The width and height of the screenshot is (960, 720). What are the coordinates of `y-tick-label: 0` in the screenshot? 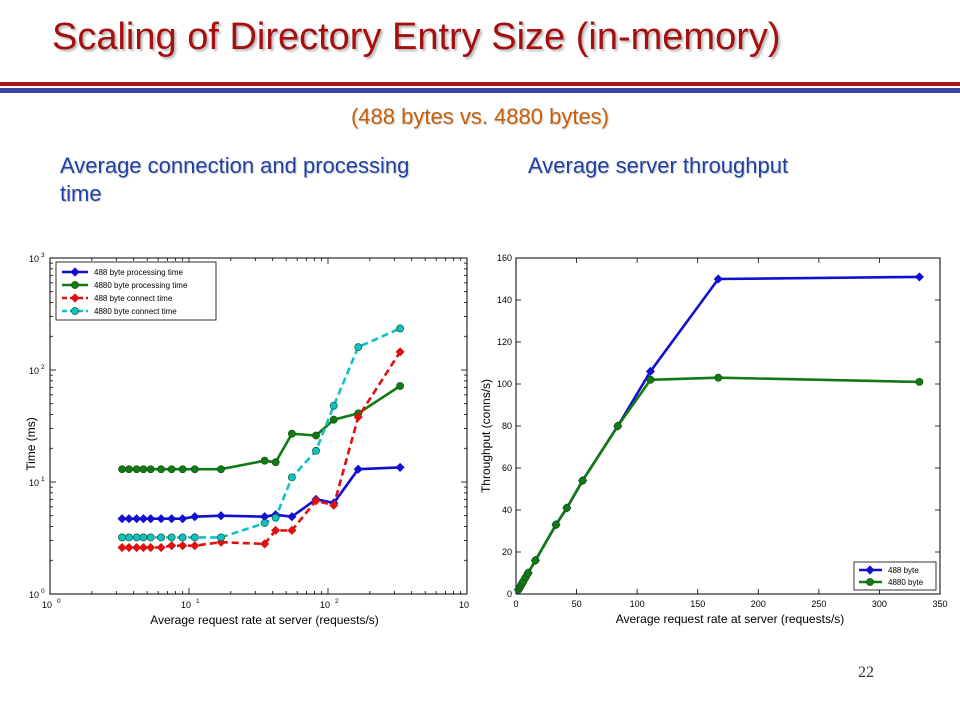 It's located at (509, 594).